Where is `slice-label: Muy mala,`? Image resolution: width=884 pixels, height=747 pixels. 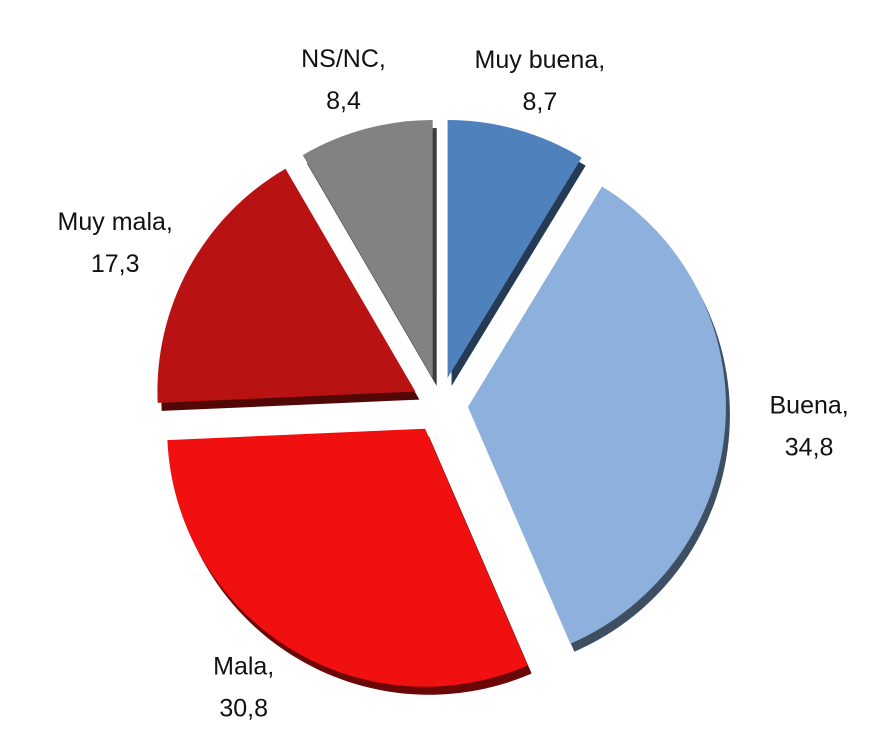 slice-label: Muy mala, is located at coordinates (115, 222).